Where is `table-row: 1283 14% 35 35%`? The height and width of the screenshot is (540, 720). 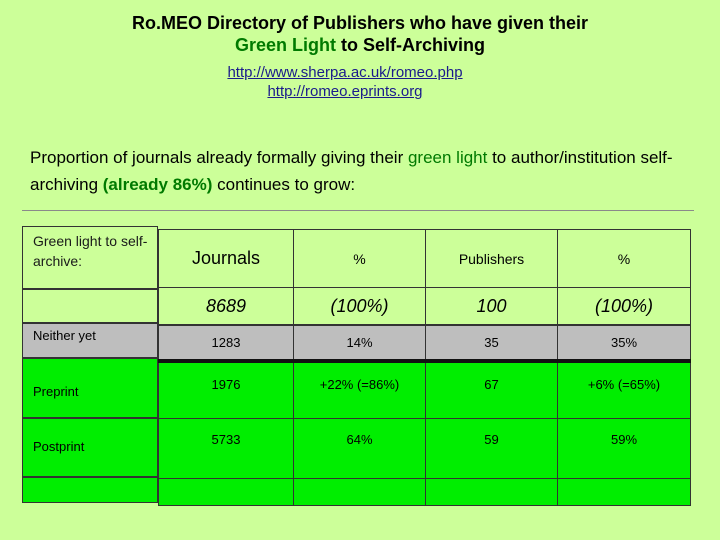
table-row: 1283 14% 35 35% is located at coordinates (424, 343).